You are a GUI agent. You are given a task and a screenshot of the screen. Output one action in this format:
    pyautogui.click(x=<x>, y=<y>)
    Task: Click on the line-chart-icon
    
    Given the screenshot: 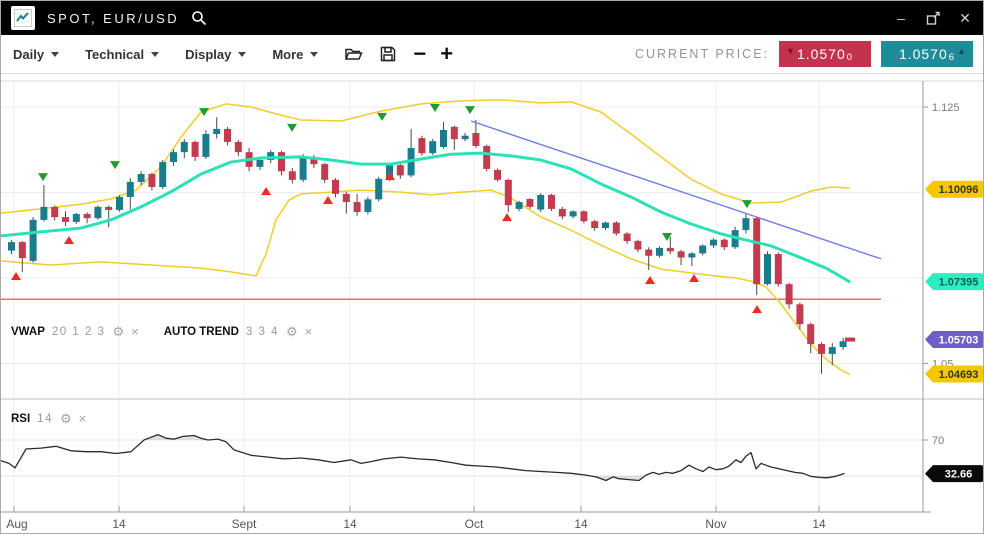 What is the action you would take?
    pyautogui.click(x=23, y=18)
    